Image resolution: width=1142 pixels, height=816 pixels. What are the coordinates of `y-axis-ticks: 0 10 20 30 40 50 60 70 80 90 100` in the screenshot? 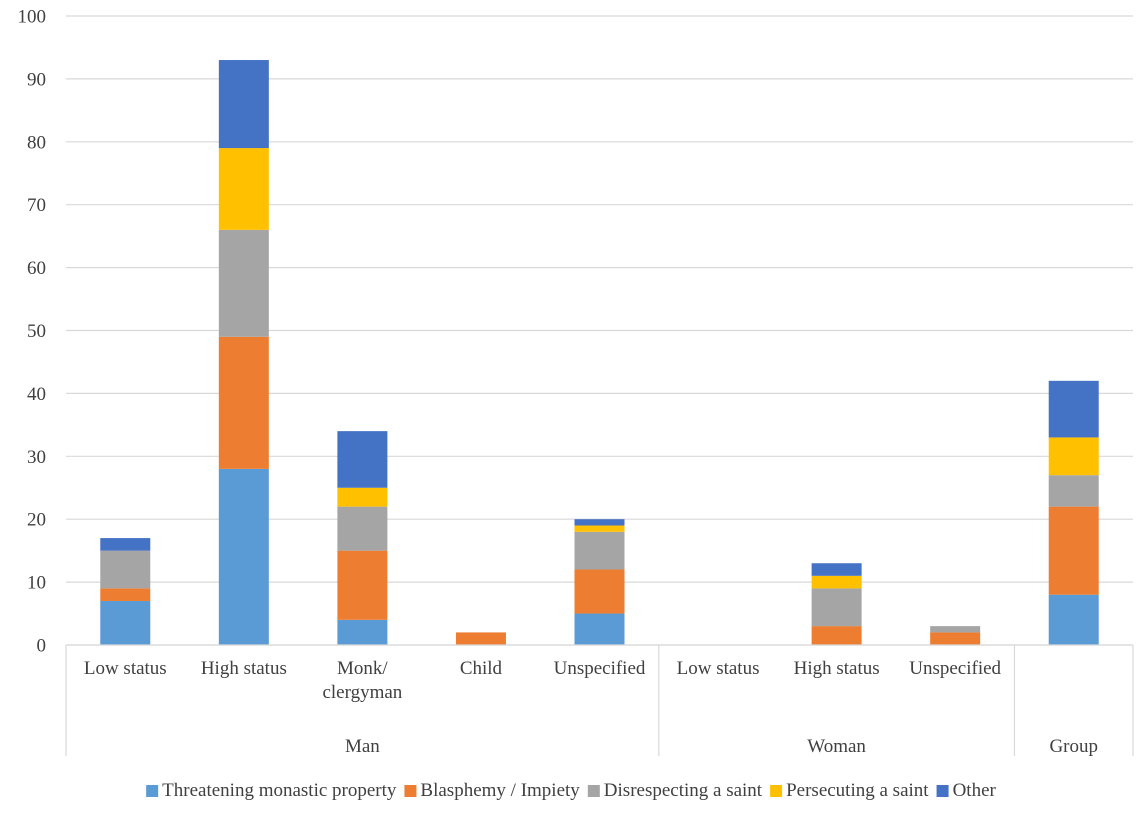 It's located at (32, 332).